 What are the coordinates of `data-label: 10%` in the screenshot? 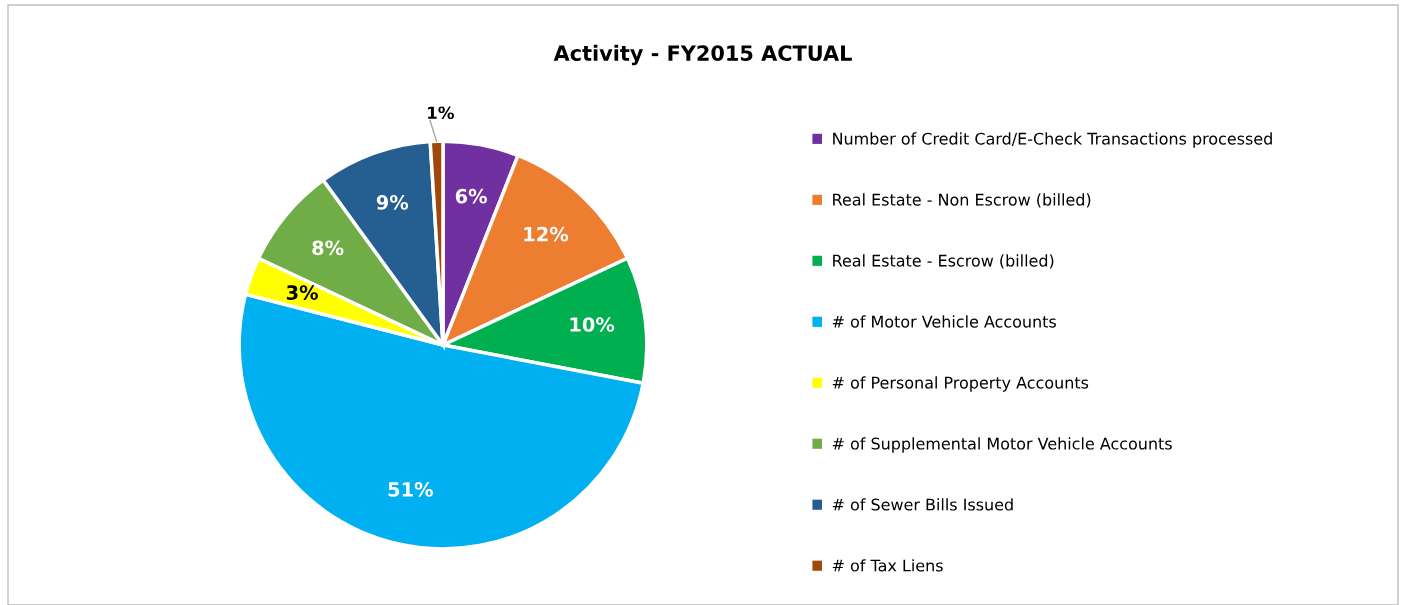 It's located at (592, 324).